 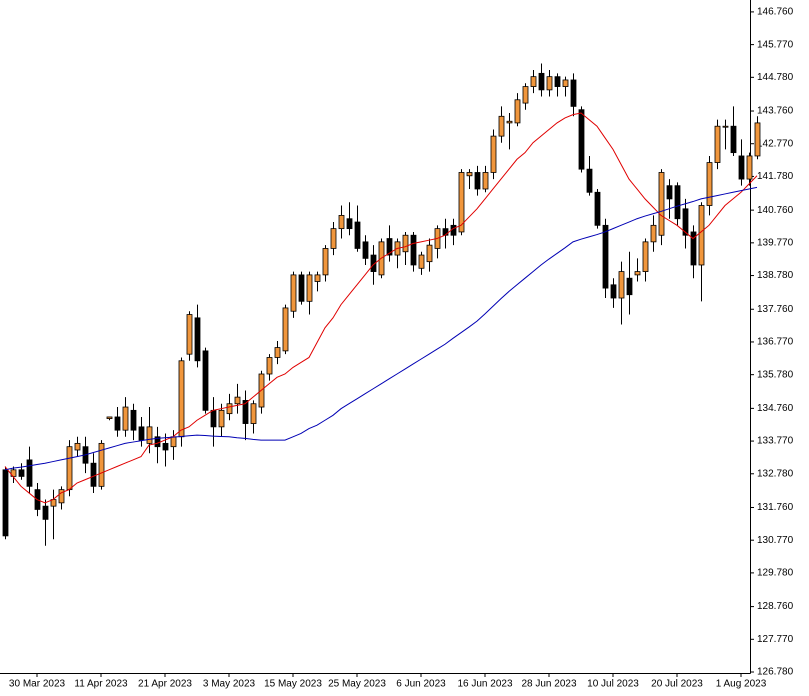 I want to click on y-tick-label: 127.770, so click(x=775, y=639).